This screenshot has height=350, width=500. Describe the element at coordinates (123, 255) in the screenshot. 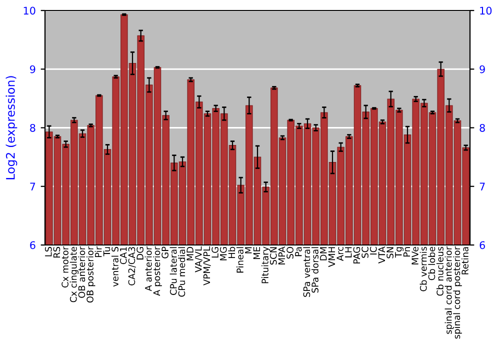

I see `x-tick-label: CA1` at that location.